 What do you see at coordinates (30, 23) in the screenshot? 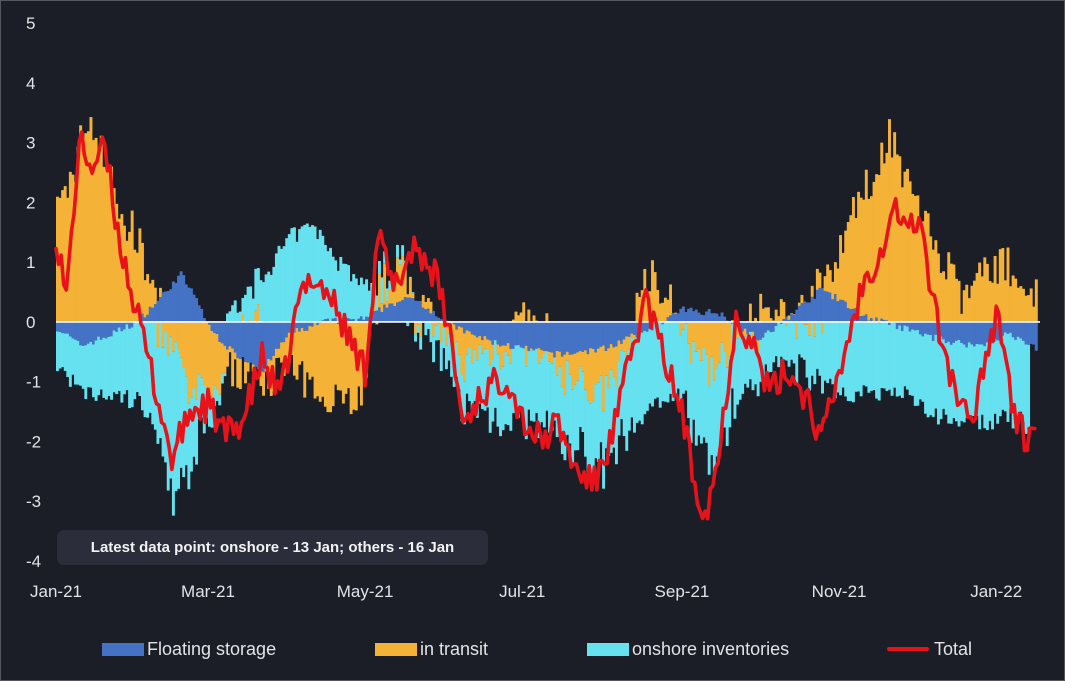
I see `y-tick-label: 5` at bounding box center [30, 23].